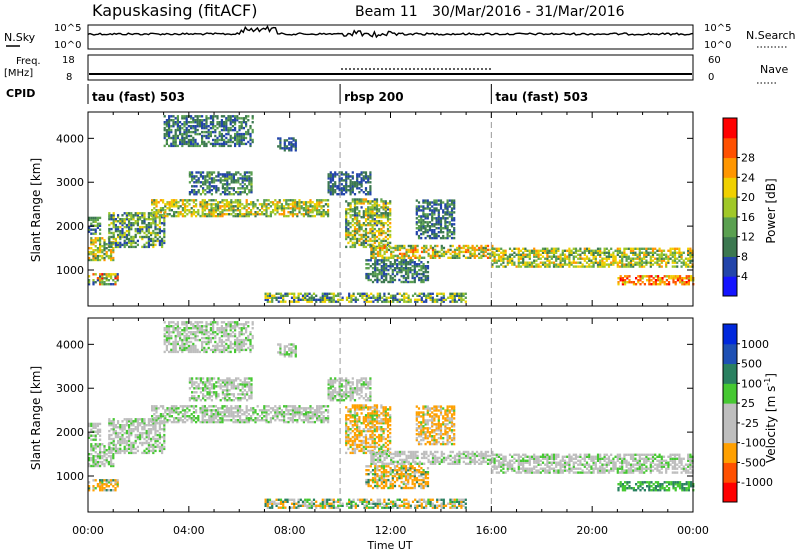  I want to click on colorbar-frame, so click(730, 207).